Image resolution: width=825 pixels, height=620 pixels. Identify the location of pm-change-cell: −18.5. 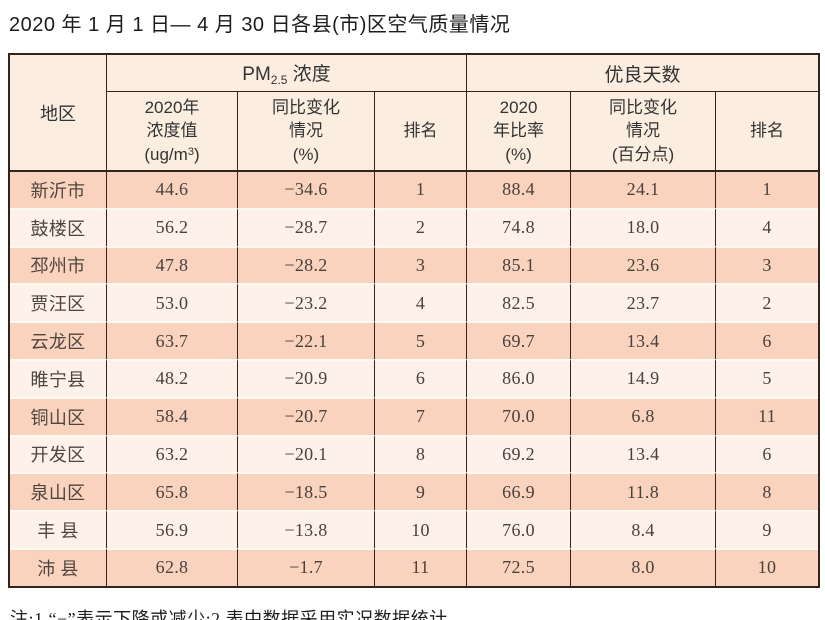
(306, 491).